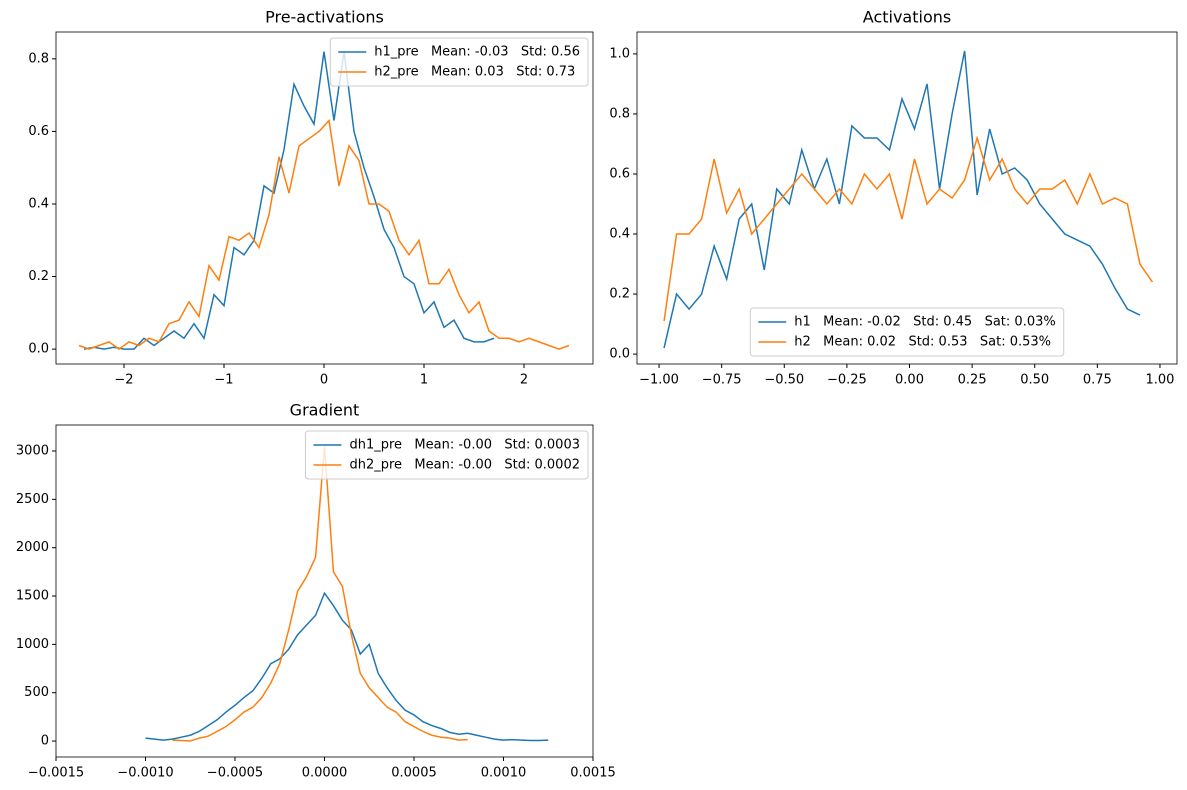  Describe the element at coordinates (907, 17) in the screenshot. I see `subplot-title: Activations` at that location.